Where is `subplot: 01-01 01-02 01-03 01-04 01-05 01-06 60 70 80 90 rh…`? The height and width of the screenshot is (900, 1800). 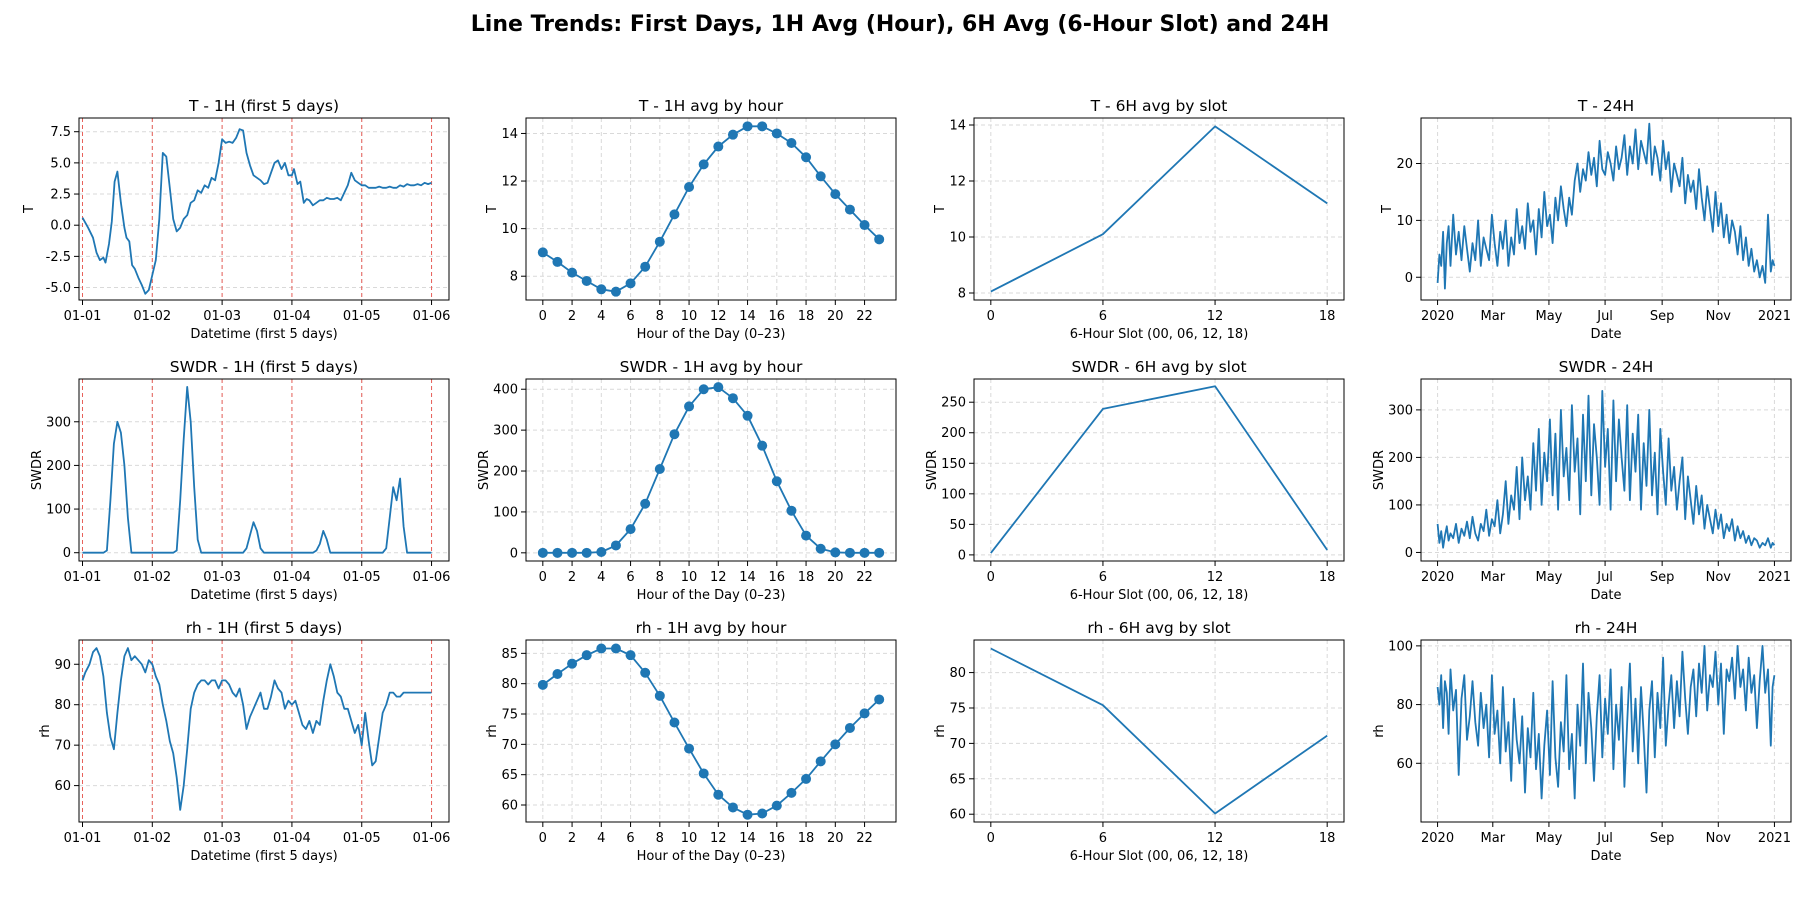 subplot: 01-01 01-02 01-03 01-04 01-05 01-06 60 70 80 90 rh… is located at coordinates (244, 741).